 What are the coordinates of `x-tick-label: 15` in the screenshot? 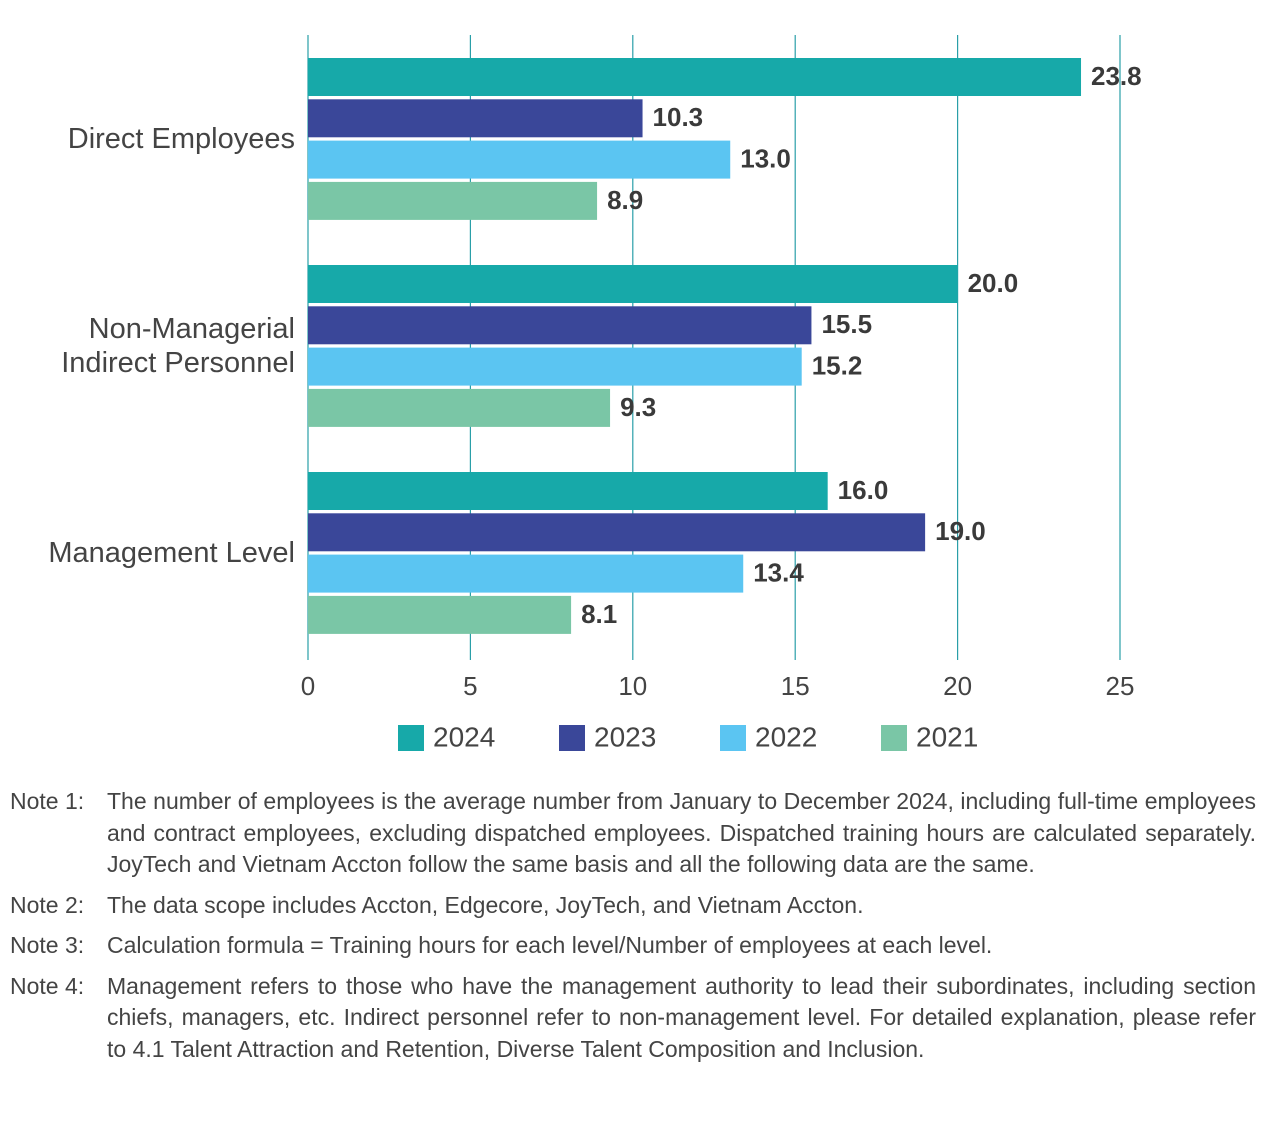 It's located at (795, 686).